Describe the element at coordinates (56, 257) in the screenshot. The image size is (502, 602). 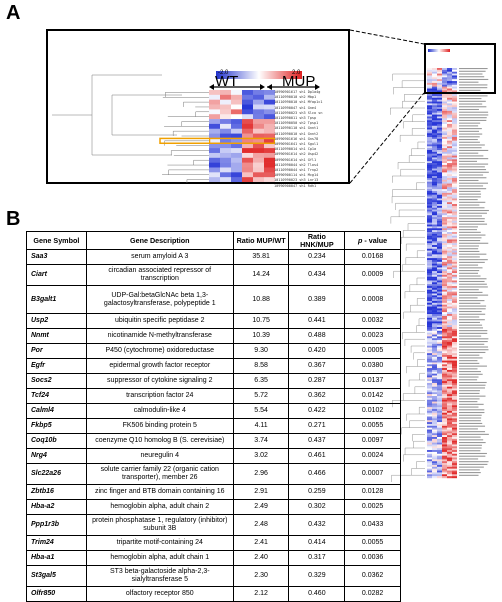
I see `gene-symbol-cell: Saa3` at that location.